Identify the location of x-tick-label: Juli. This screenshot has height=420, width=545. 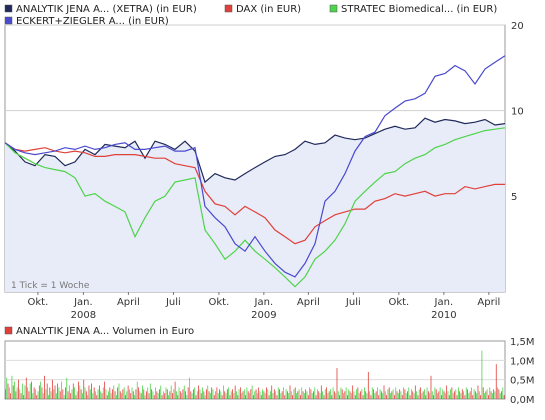
(173, 302).